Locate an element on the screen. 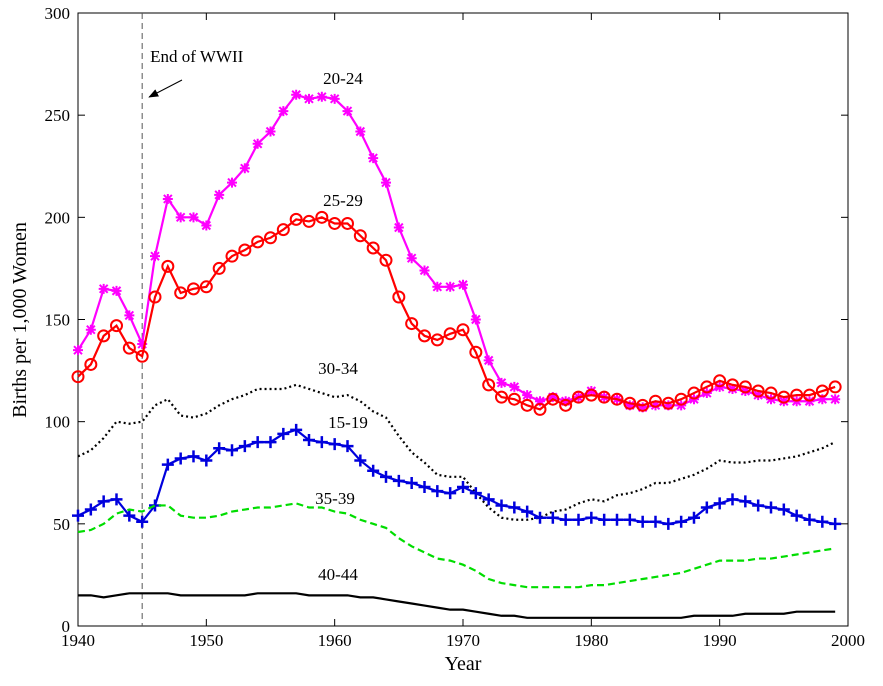 This screenshot has width=883, height=686. y-axis-label: Births per 1,000 Women is located at coordinates (20, 320).